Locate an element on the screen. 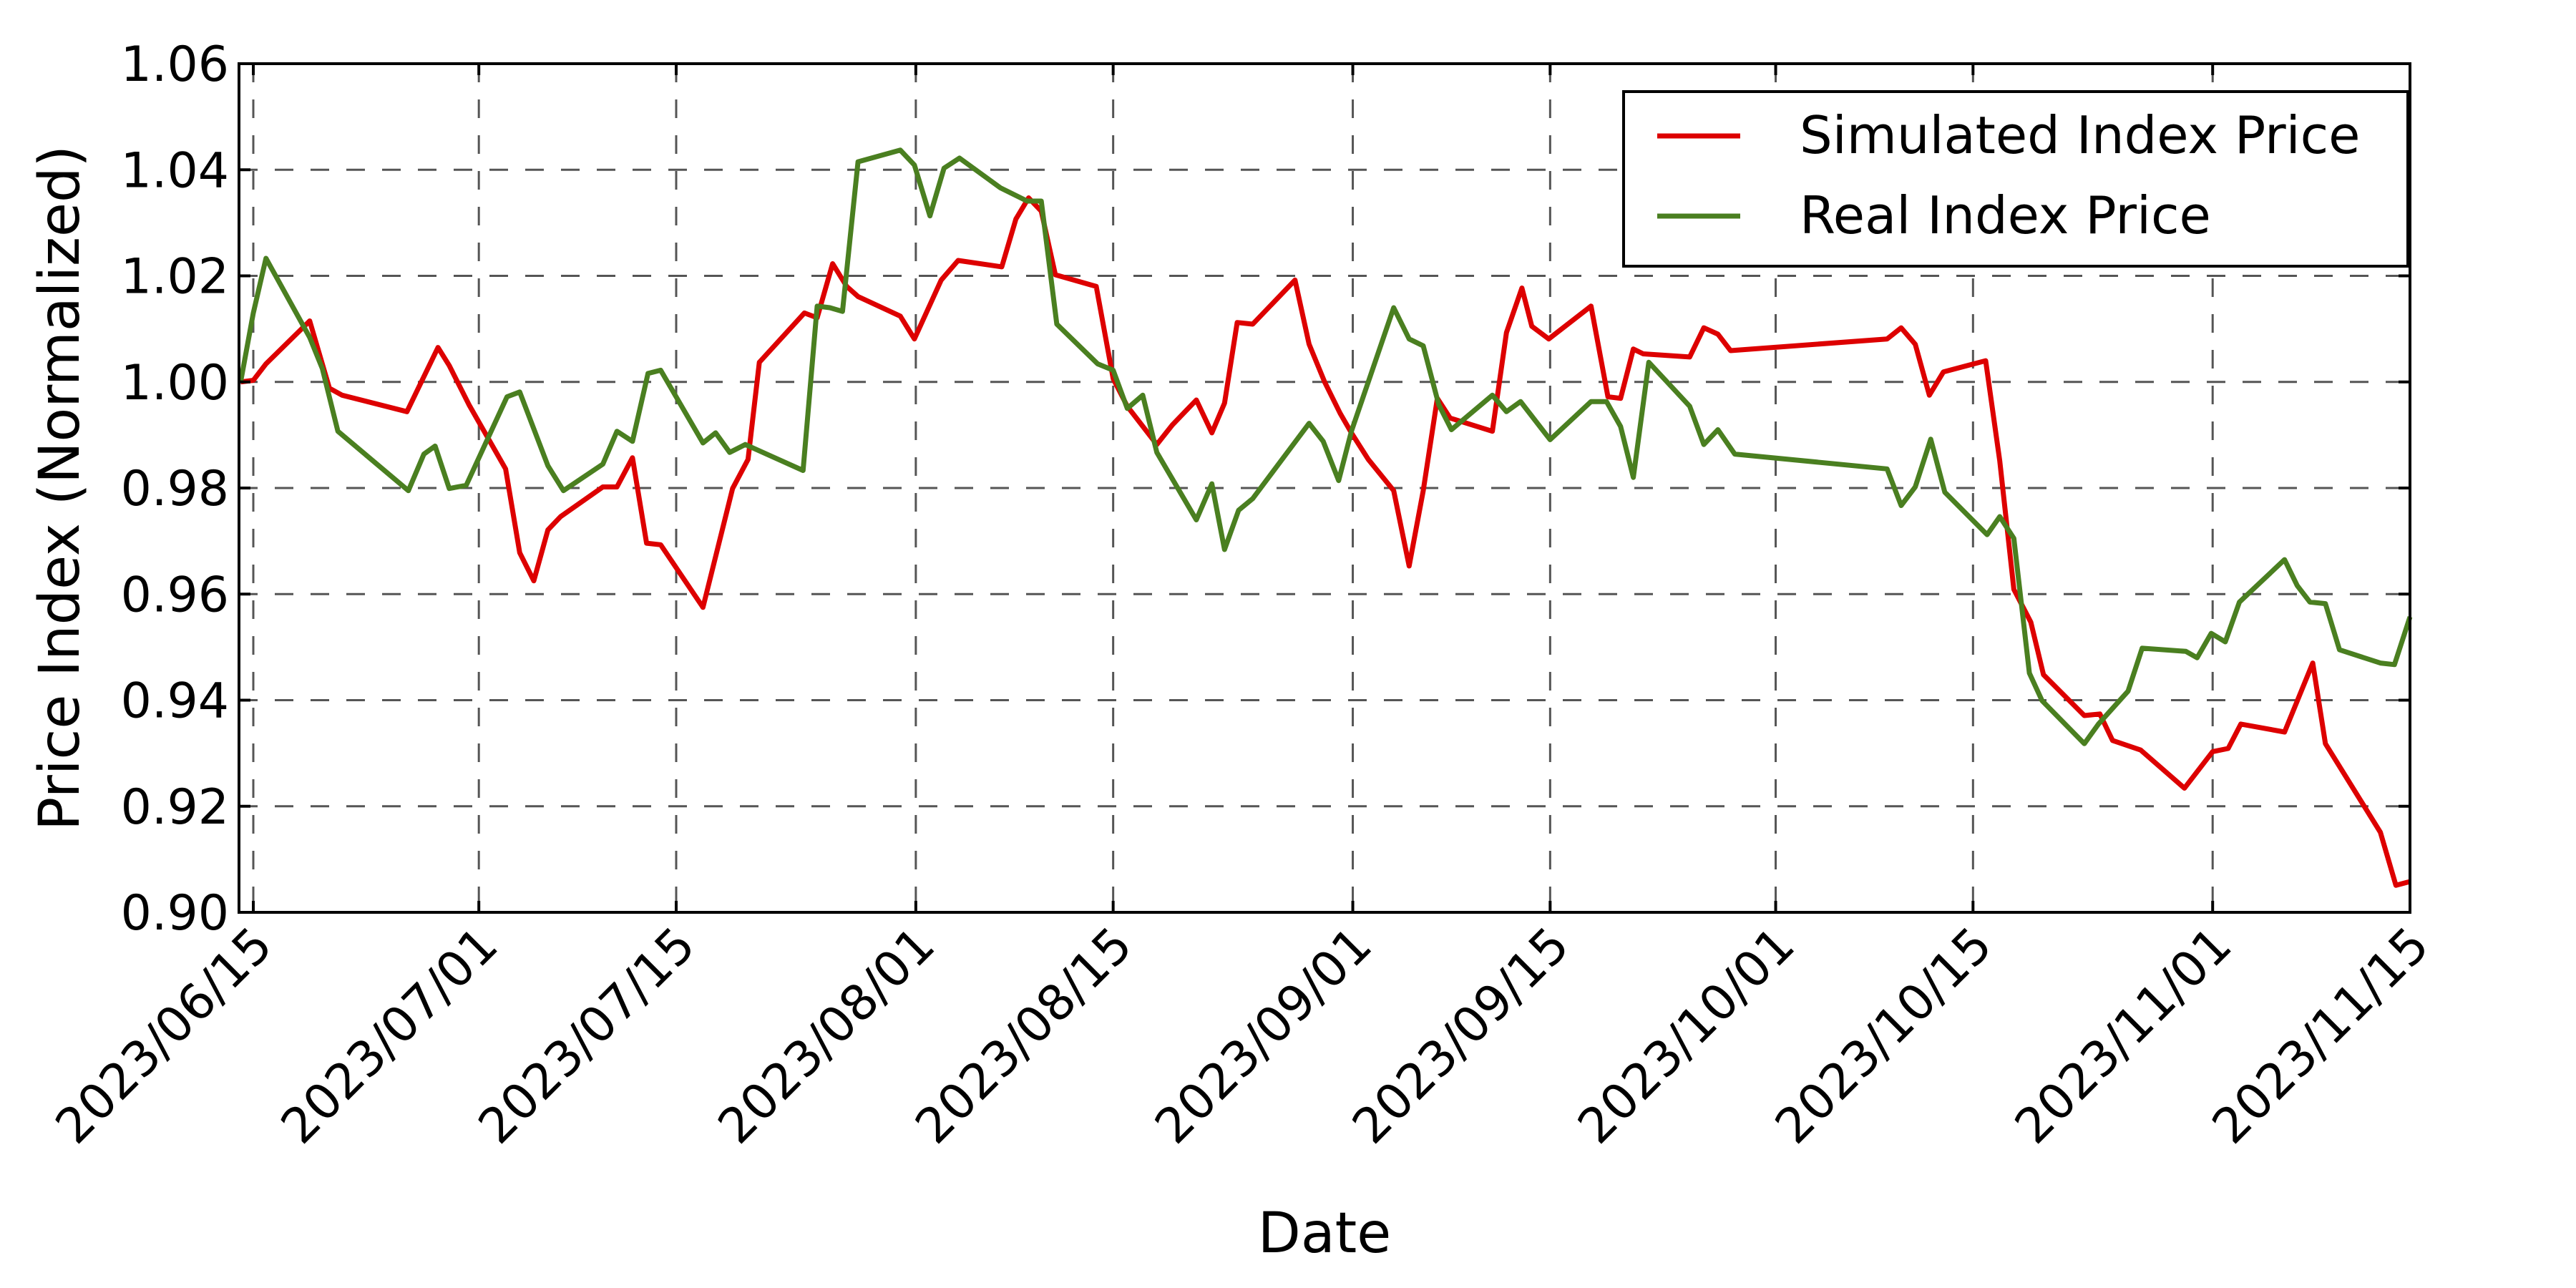 The height and width of the screenshot is (1288, 2576). y-tick-labels: 0.90 0.92 0.94 0.96 0.98 1.00 1.02 1.04 1.06 is located at coordinates (175, 489).